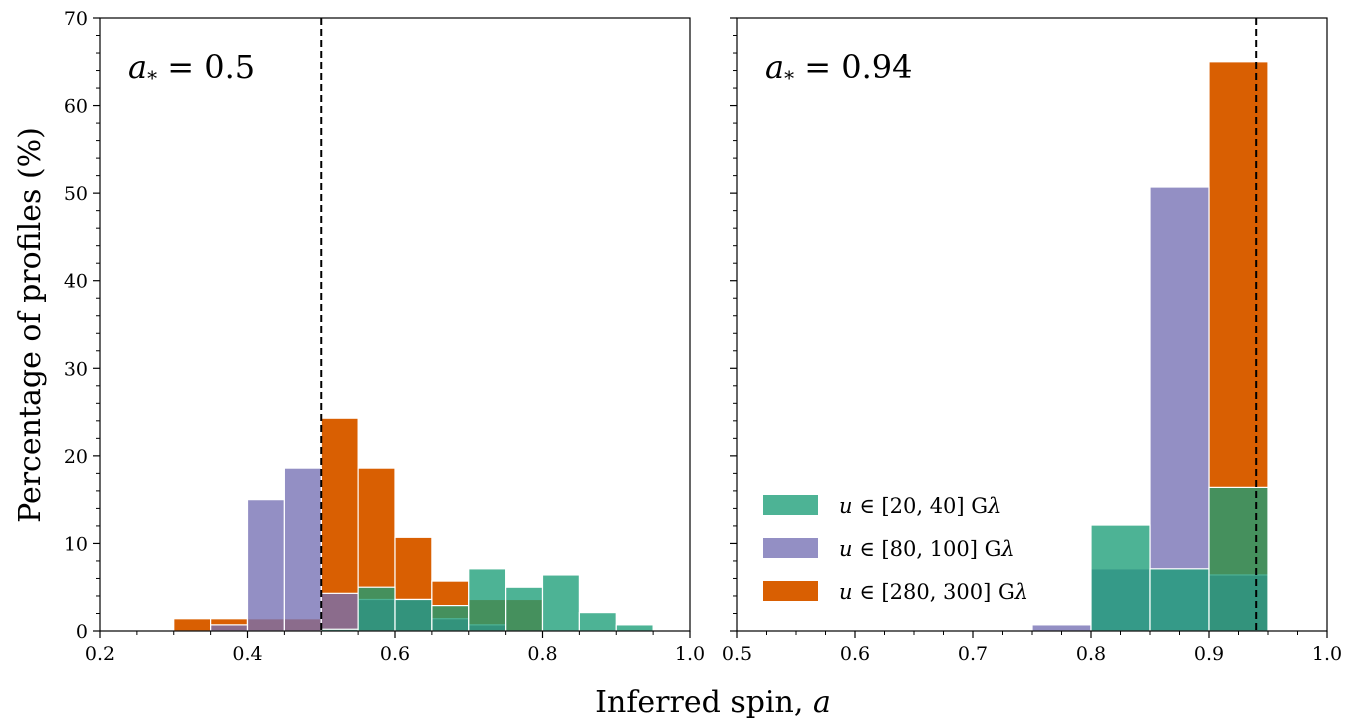  I want to click on y-tick-label: 50, so click(76, 194).